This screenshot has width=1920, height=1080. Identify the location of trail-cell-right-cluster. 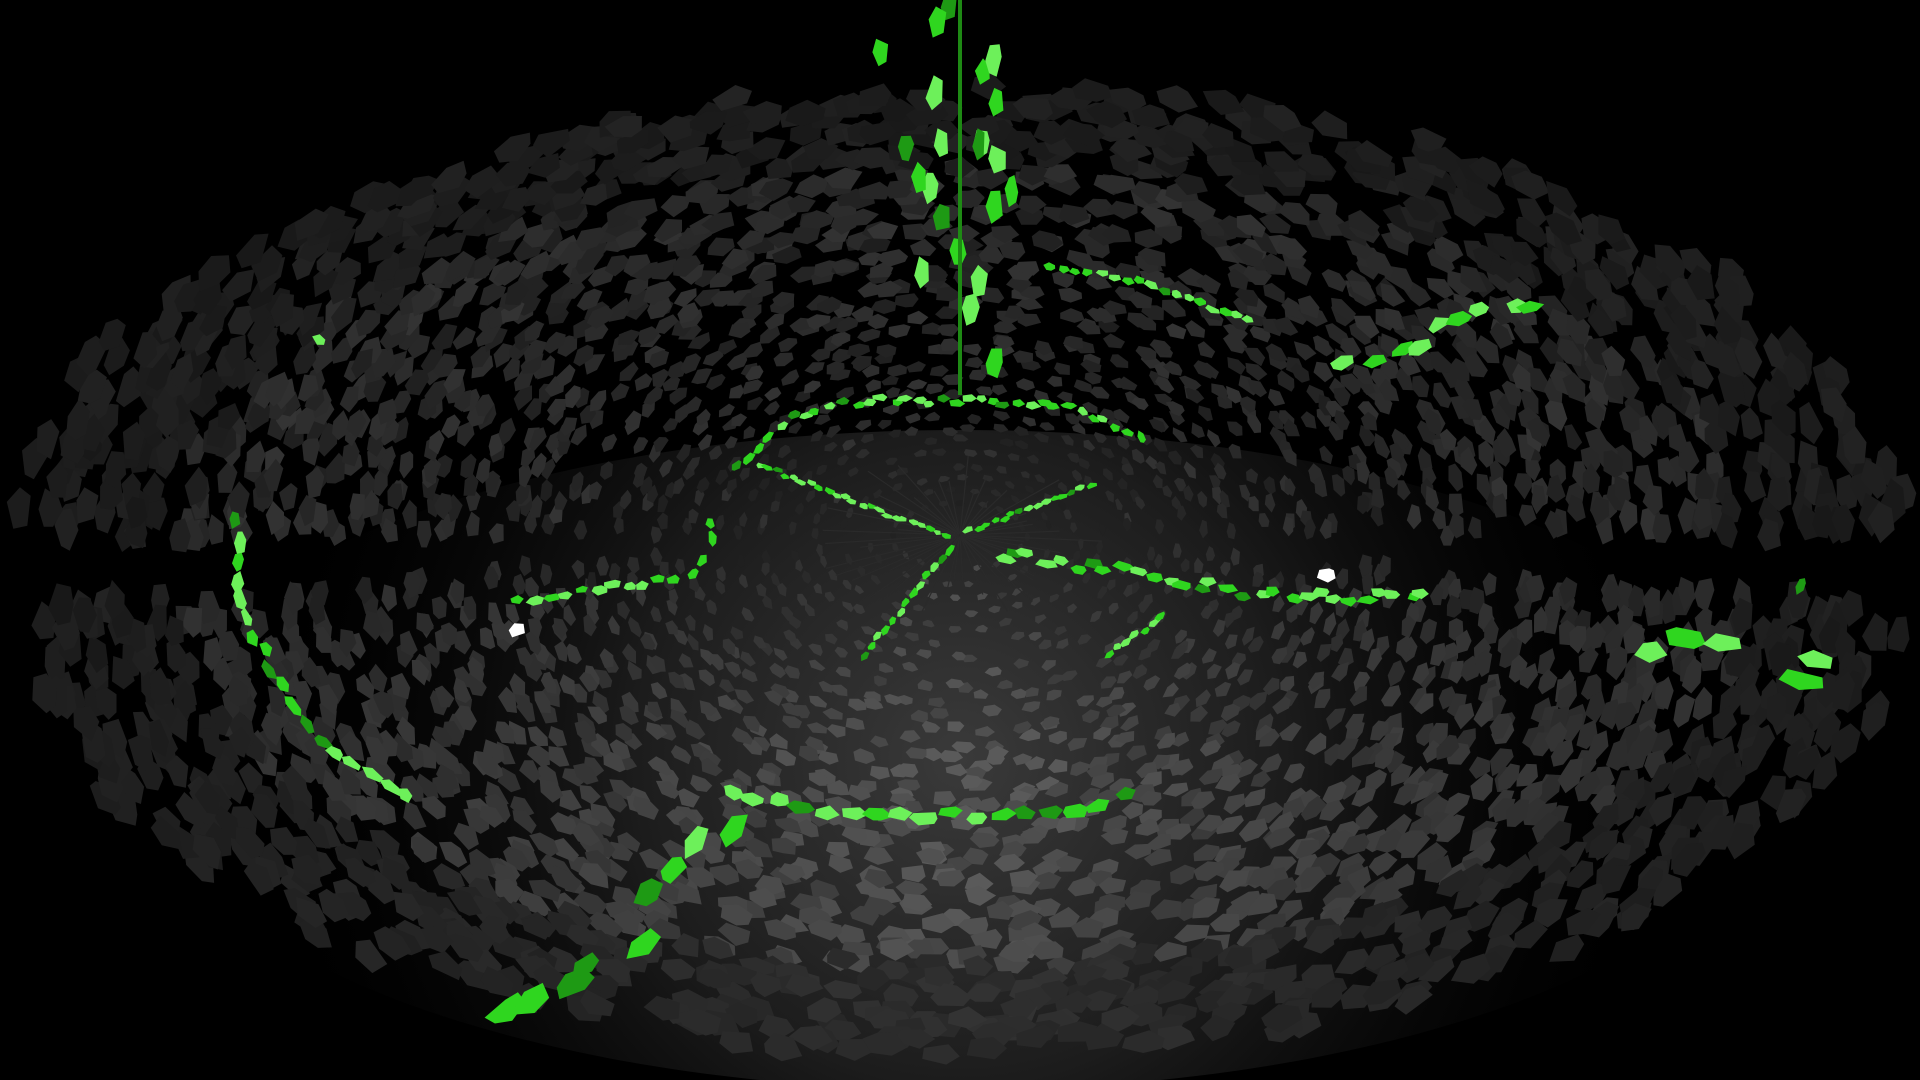
(1722, 642).